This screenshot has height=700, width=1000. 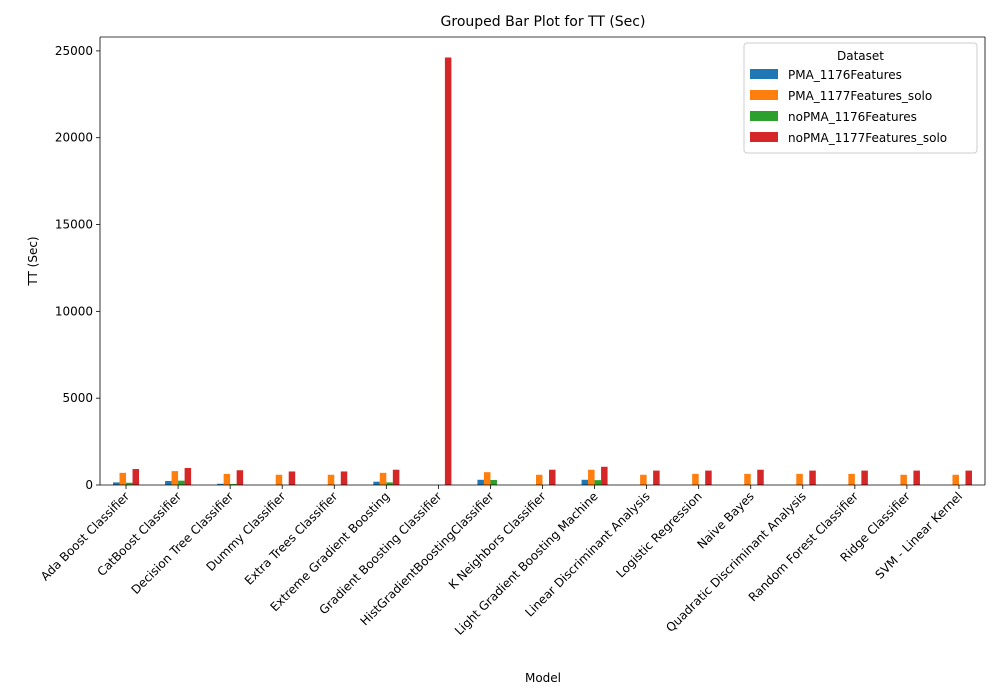 I want to click on legend-box, so click(x=860, y=98).